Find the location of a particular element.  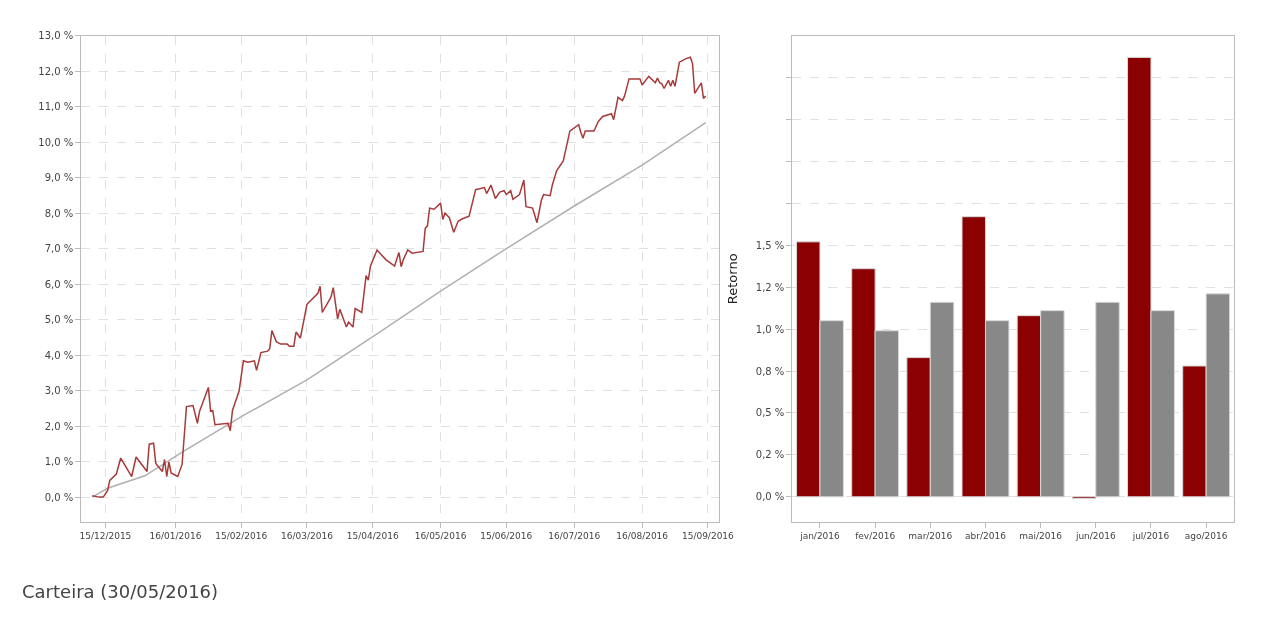

y-tick-label: 0,5 % is located at coordinates (770, 413).